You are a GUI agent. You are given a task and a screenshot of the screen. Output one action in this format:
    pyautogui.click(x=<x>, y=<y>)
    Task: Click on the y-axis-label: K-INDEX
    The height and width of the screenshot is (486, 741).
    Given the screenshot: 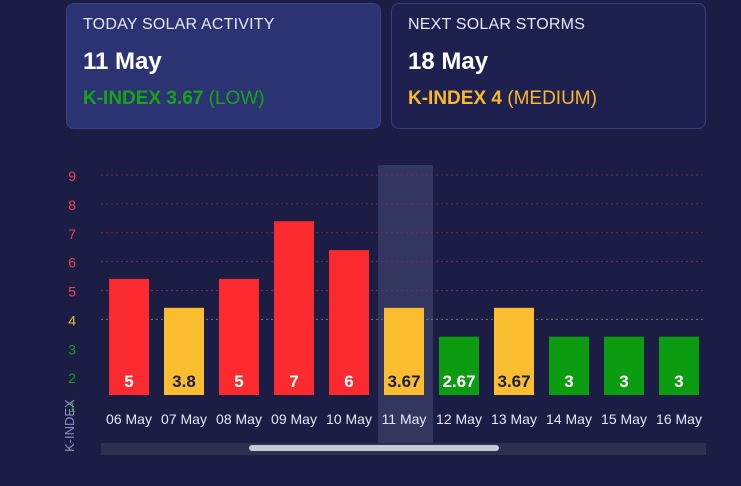 What is the action you would take?
    pyautogui.click(x=69, y=425)
    